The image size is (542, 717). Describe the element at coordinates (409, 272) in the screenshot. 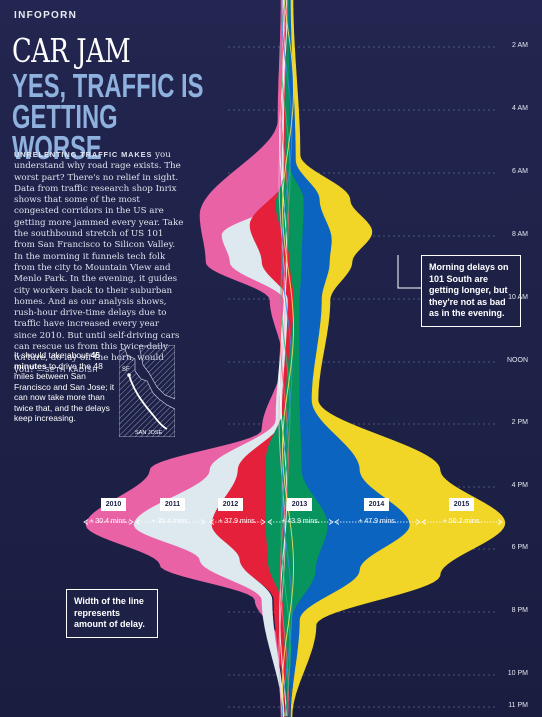

I see `callout-leader` at that location.